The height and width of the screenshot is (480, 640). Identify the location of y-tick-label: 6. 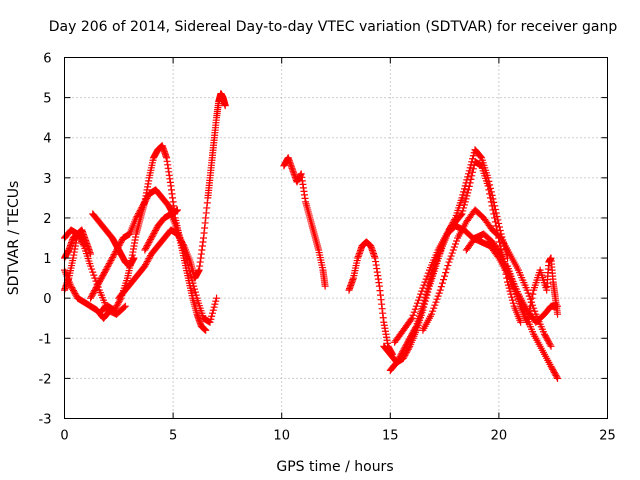
(47, 59).